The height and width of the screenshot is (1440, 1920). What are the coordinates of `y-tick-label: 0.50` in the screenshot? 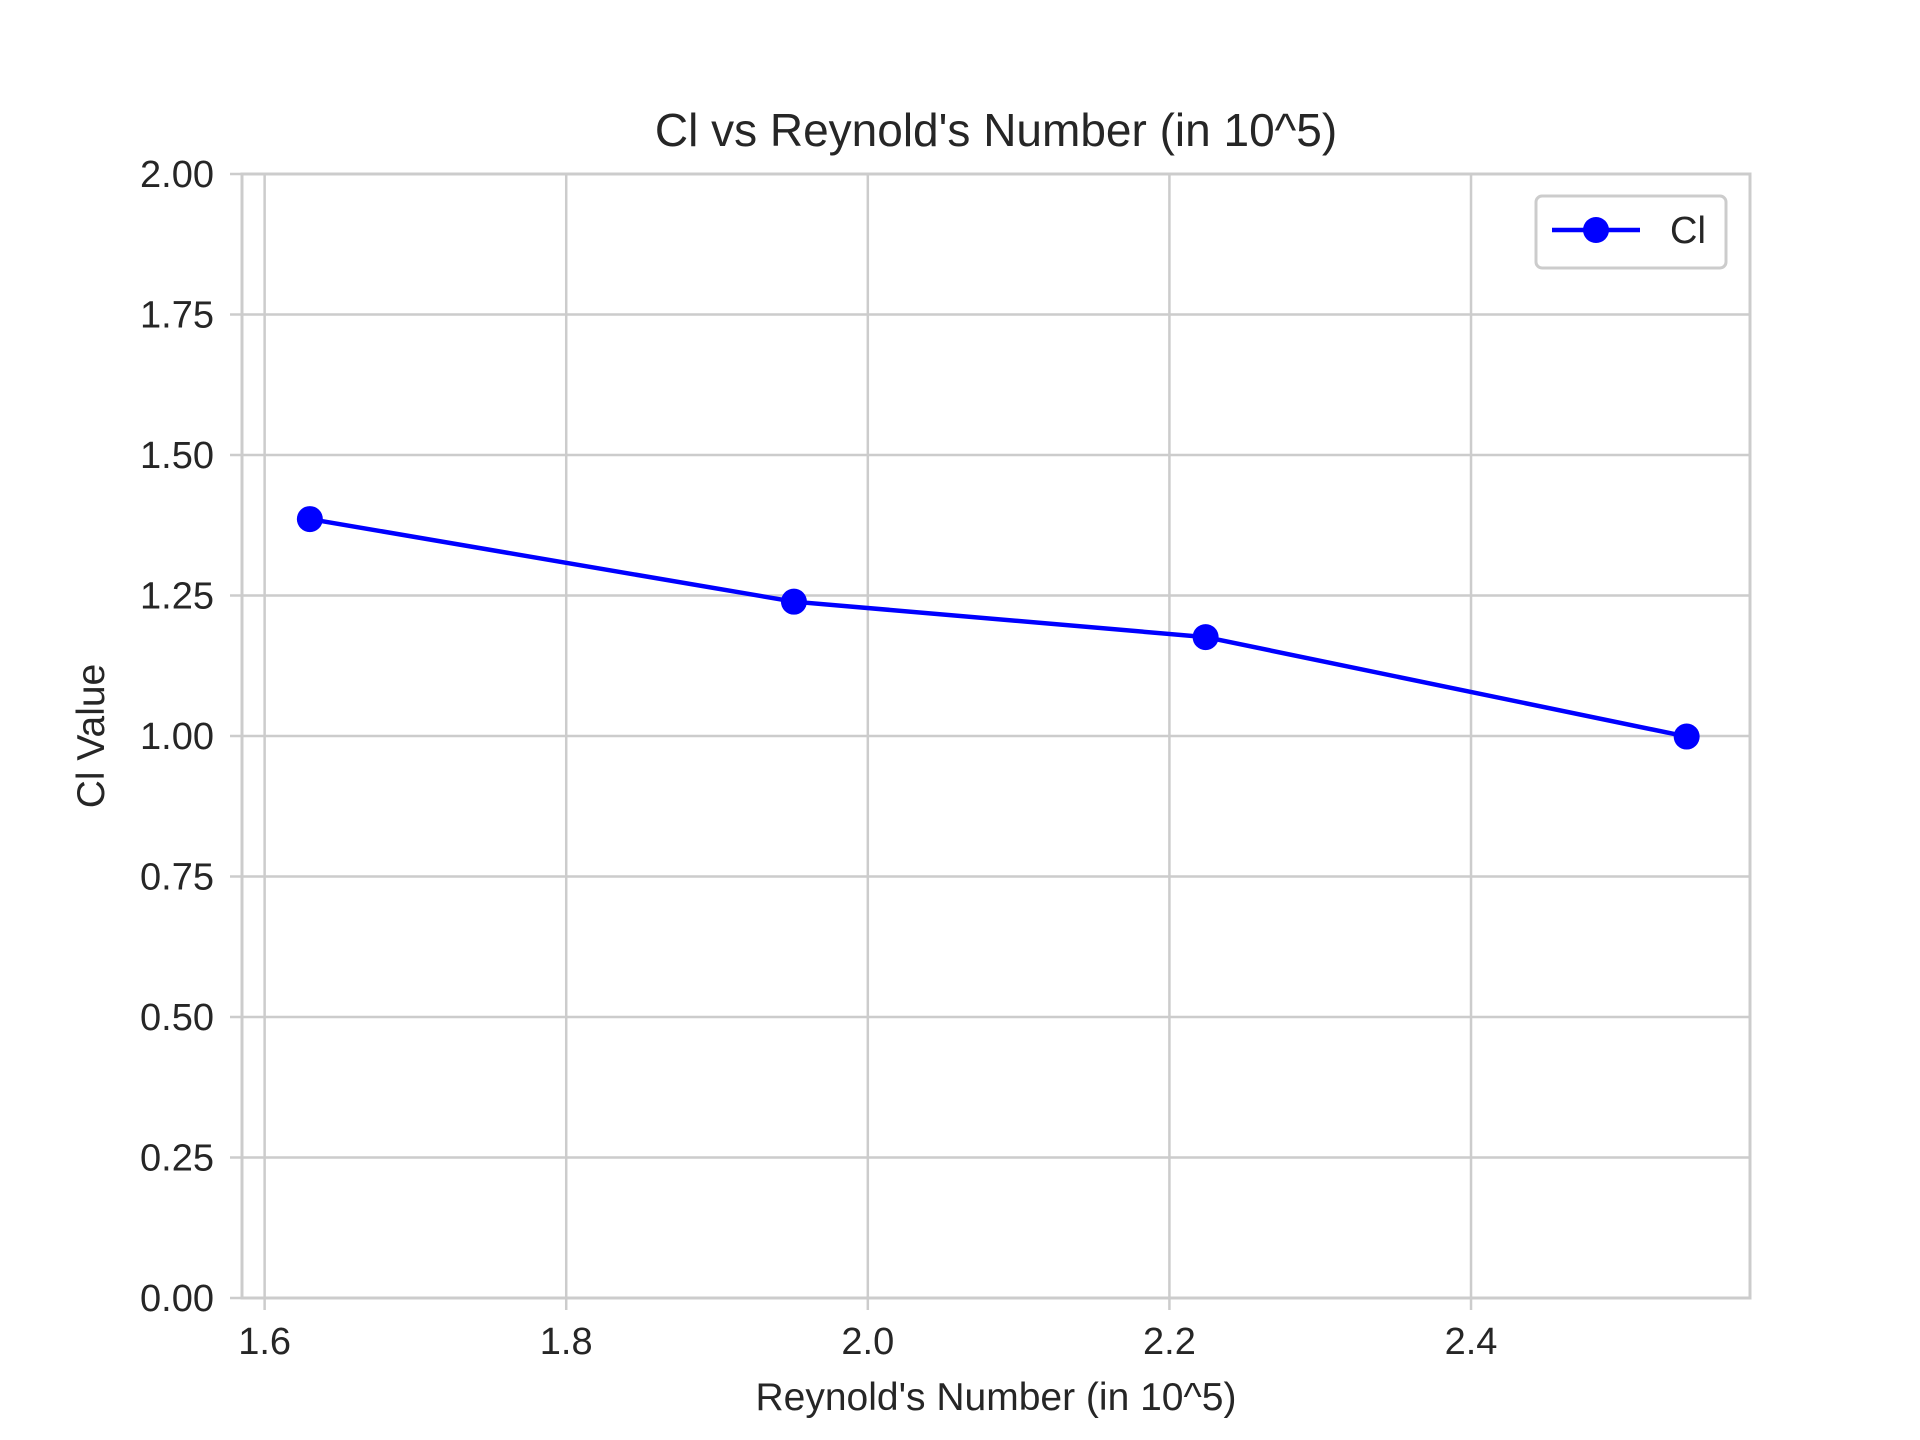 It's located at (177, 1018).